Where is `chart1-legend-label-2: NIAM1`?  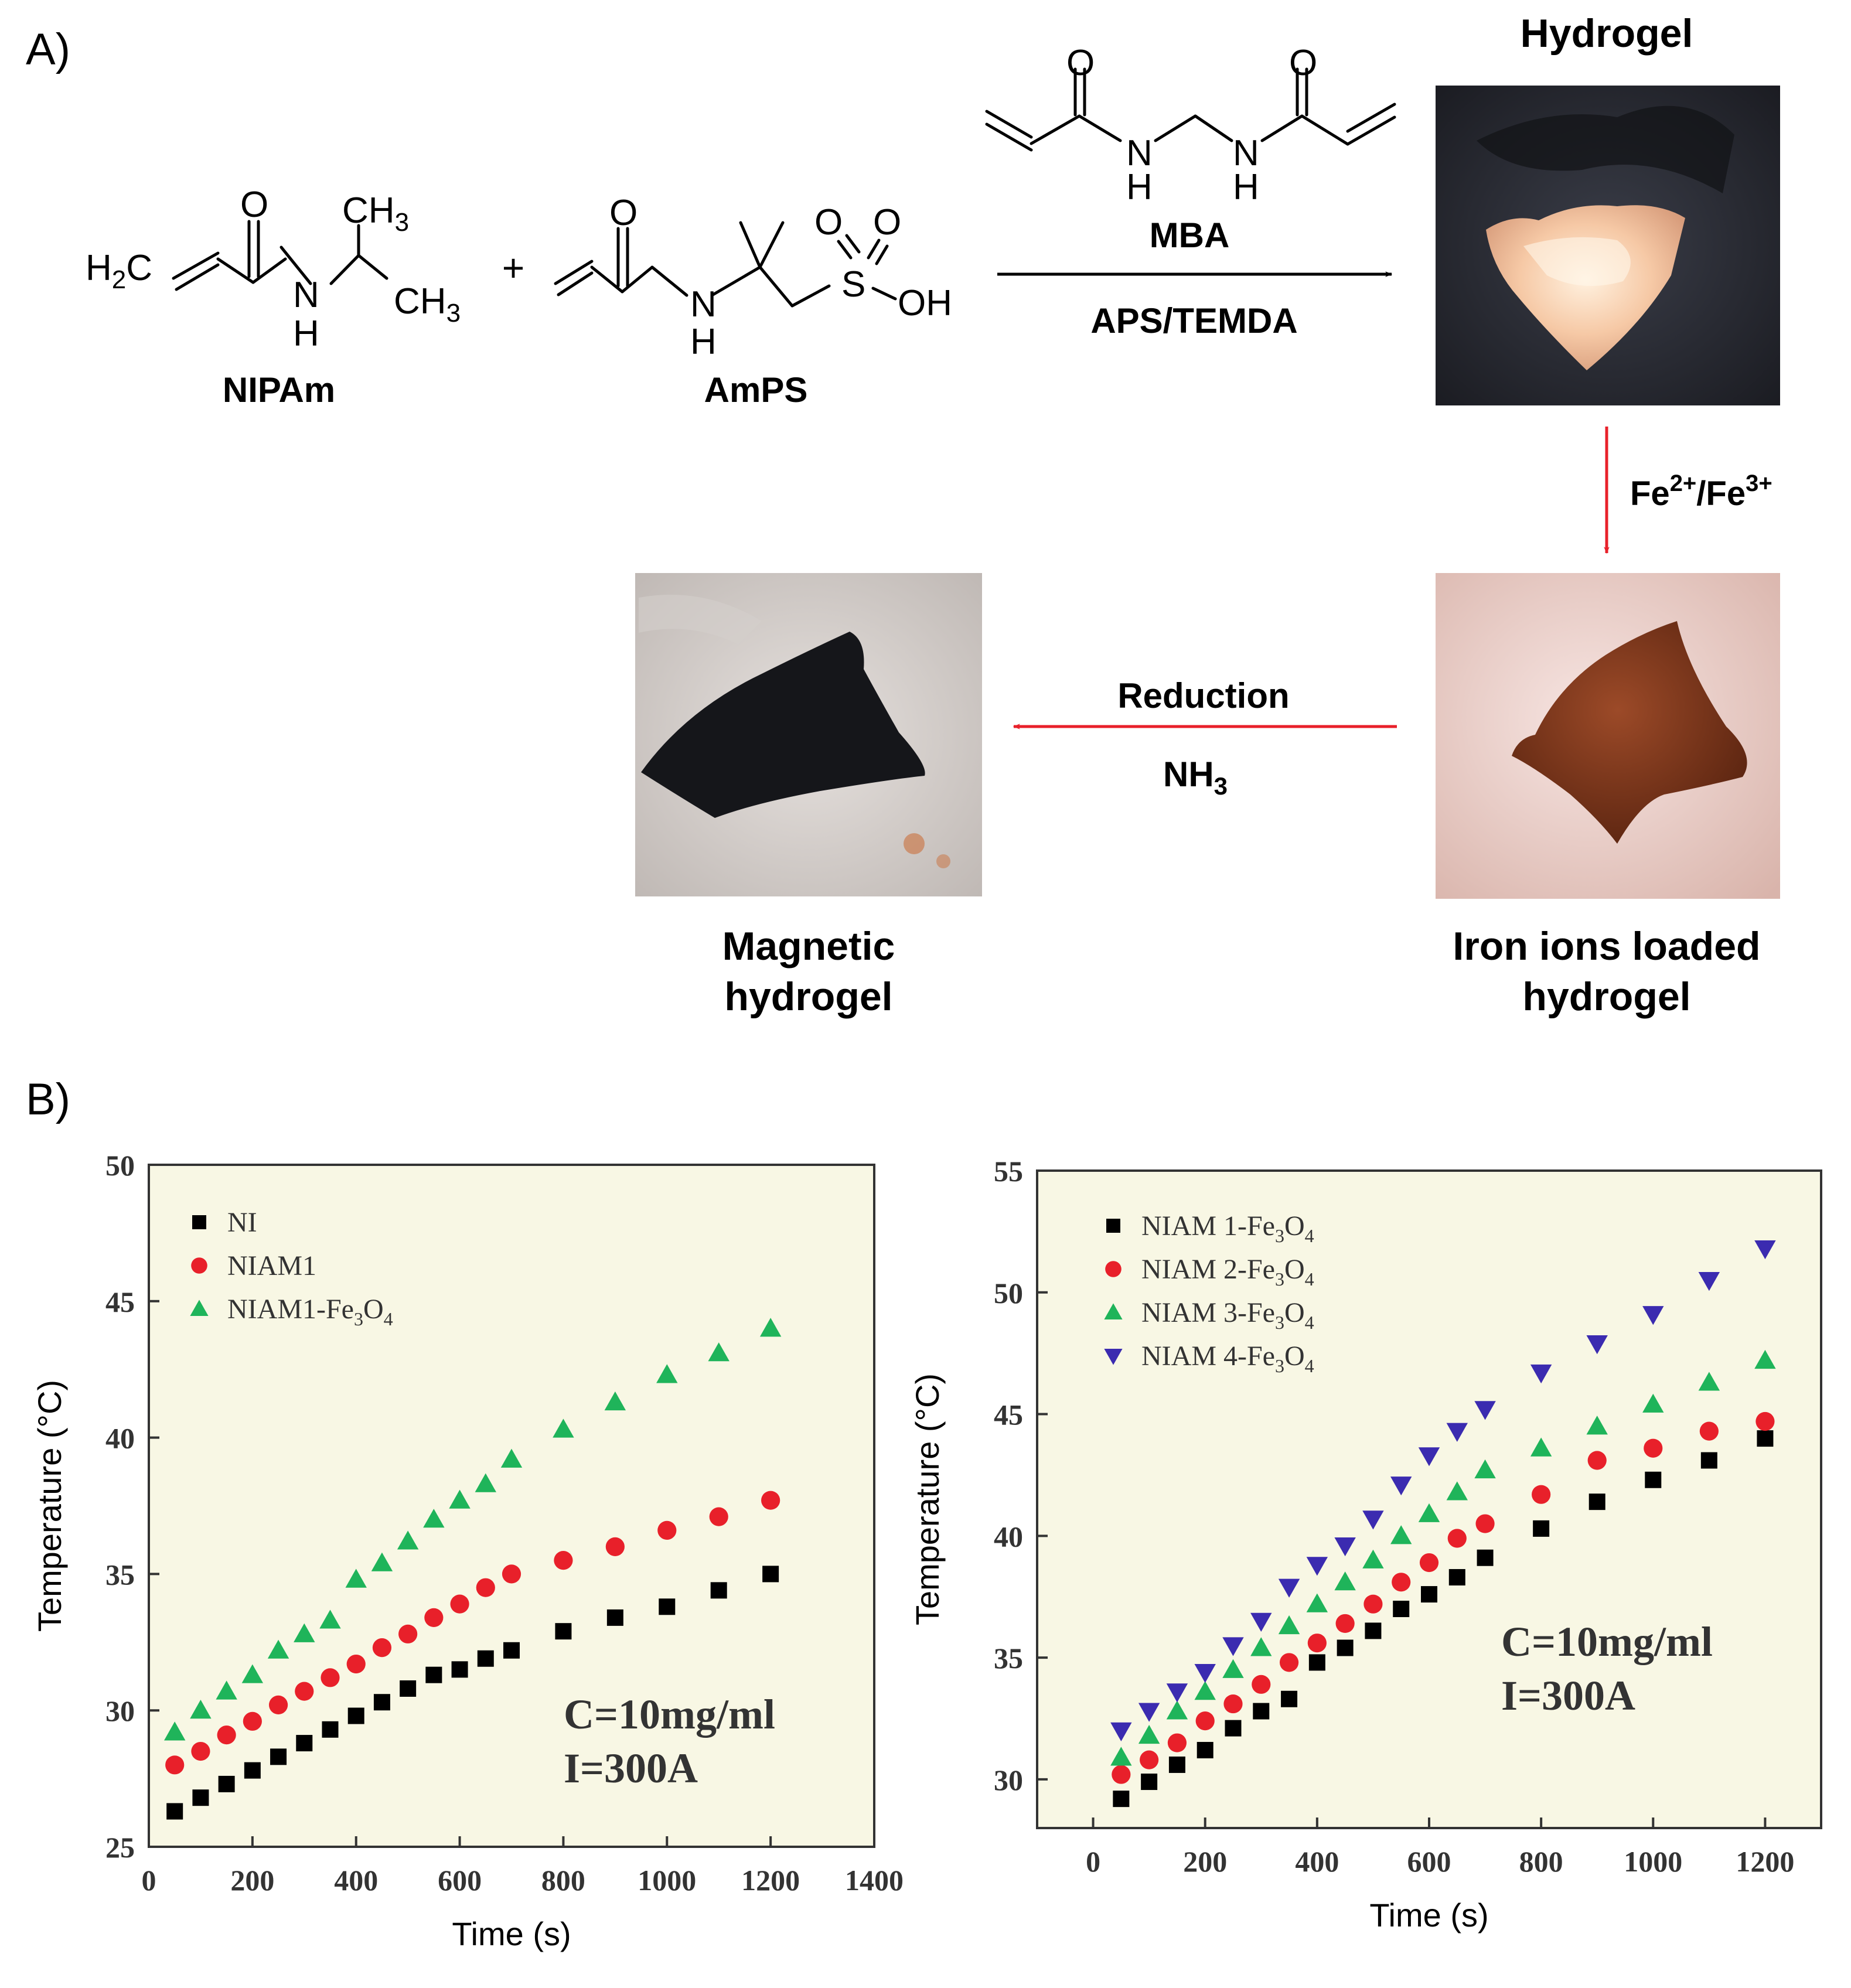
chart1-legend-label-2: NIAM1 is located at coordinates (271, 1265).